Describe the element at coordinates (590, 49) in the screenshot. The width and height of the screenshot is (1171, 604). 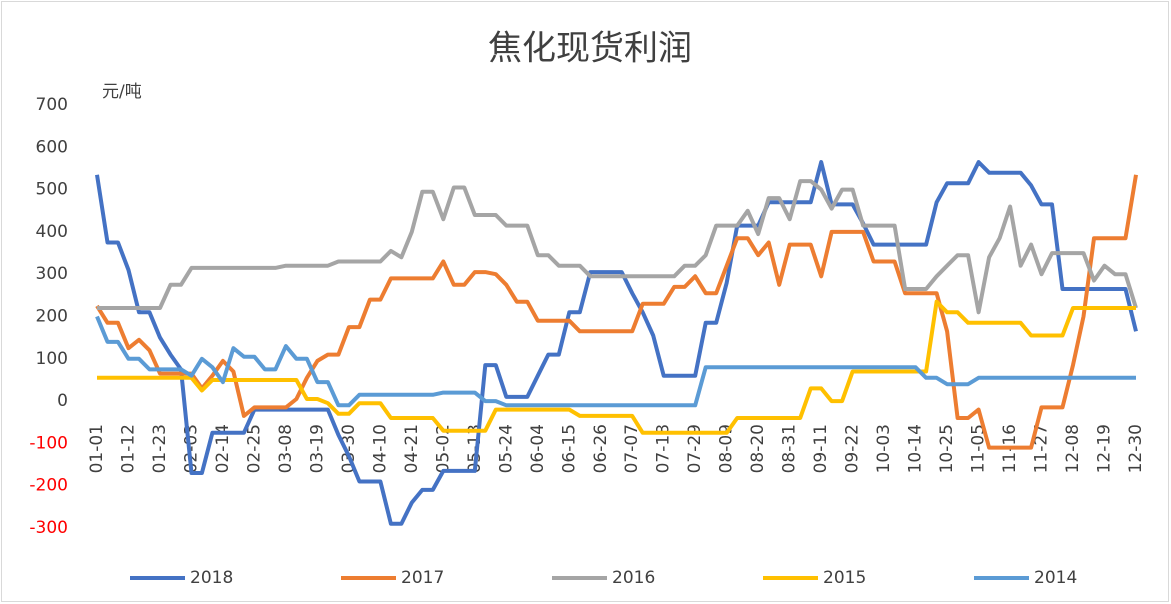
I see `chart-title: 焦化现货利润` at that location.